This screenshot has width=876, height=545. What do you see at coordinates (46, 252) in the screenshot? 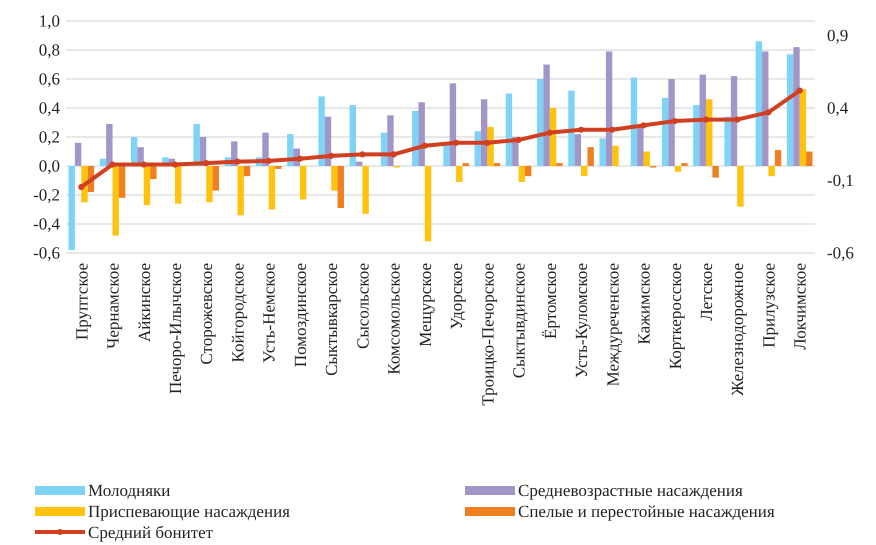
I see `y-tick-label: -0,6` at bounding box center [46, 252].